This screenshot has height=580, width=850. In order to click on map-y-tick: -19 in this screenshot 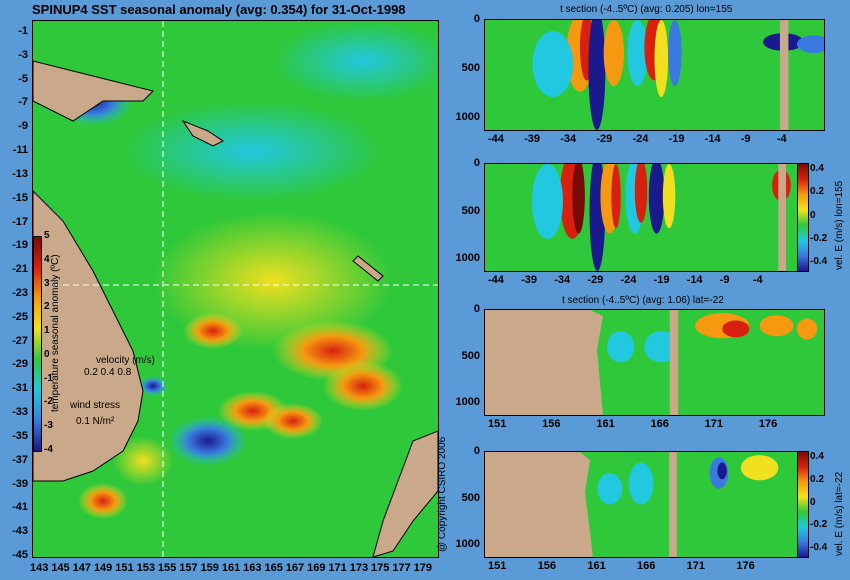, I will do `click(20, 245)`.